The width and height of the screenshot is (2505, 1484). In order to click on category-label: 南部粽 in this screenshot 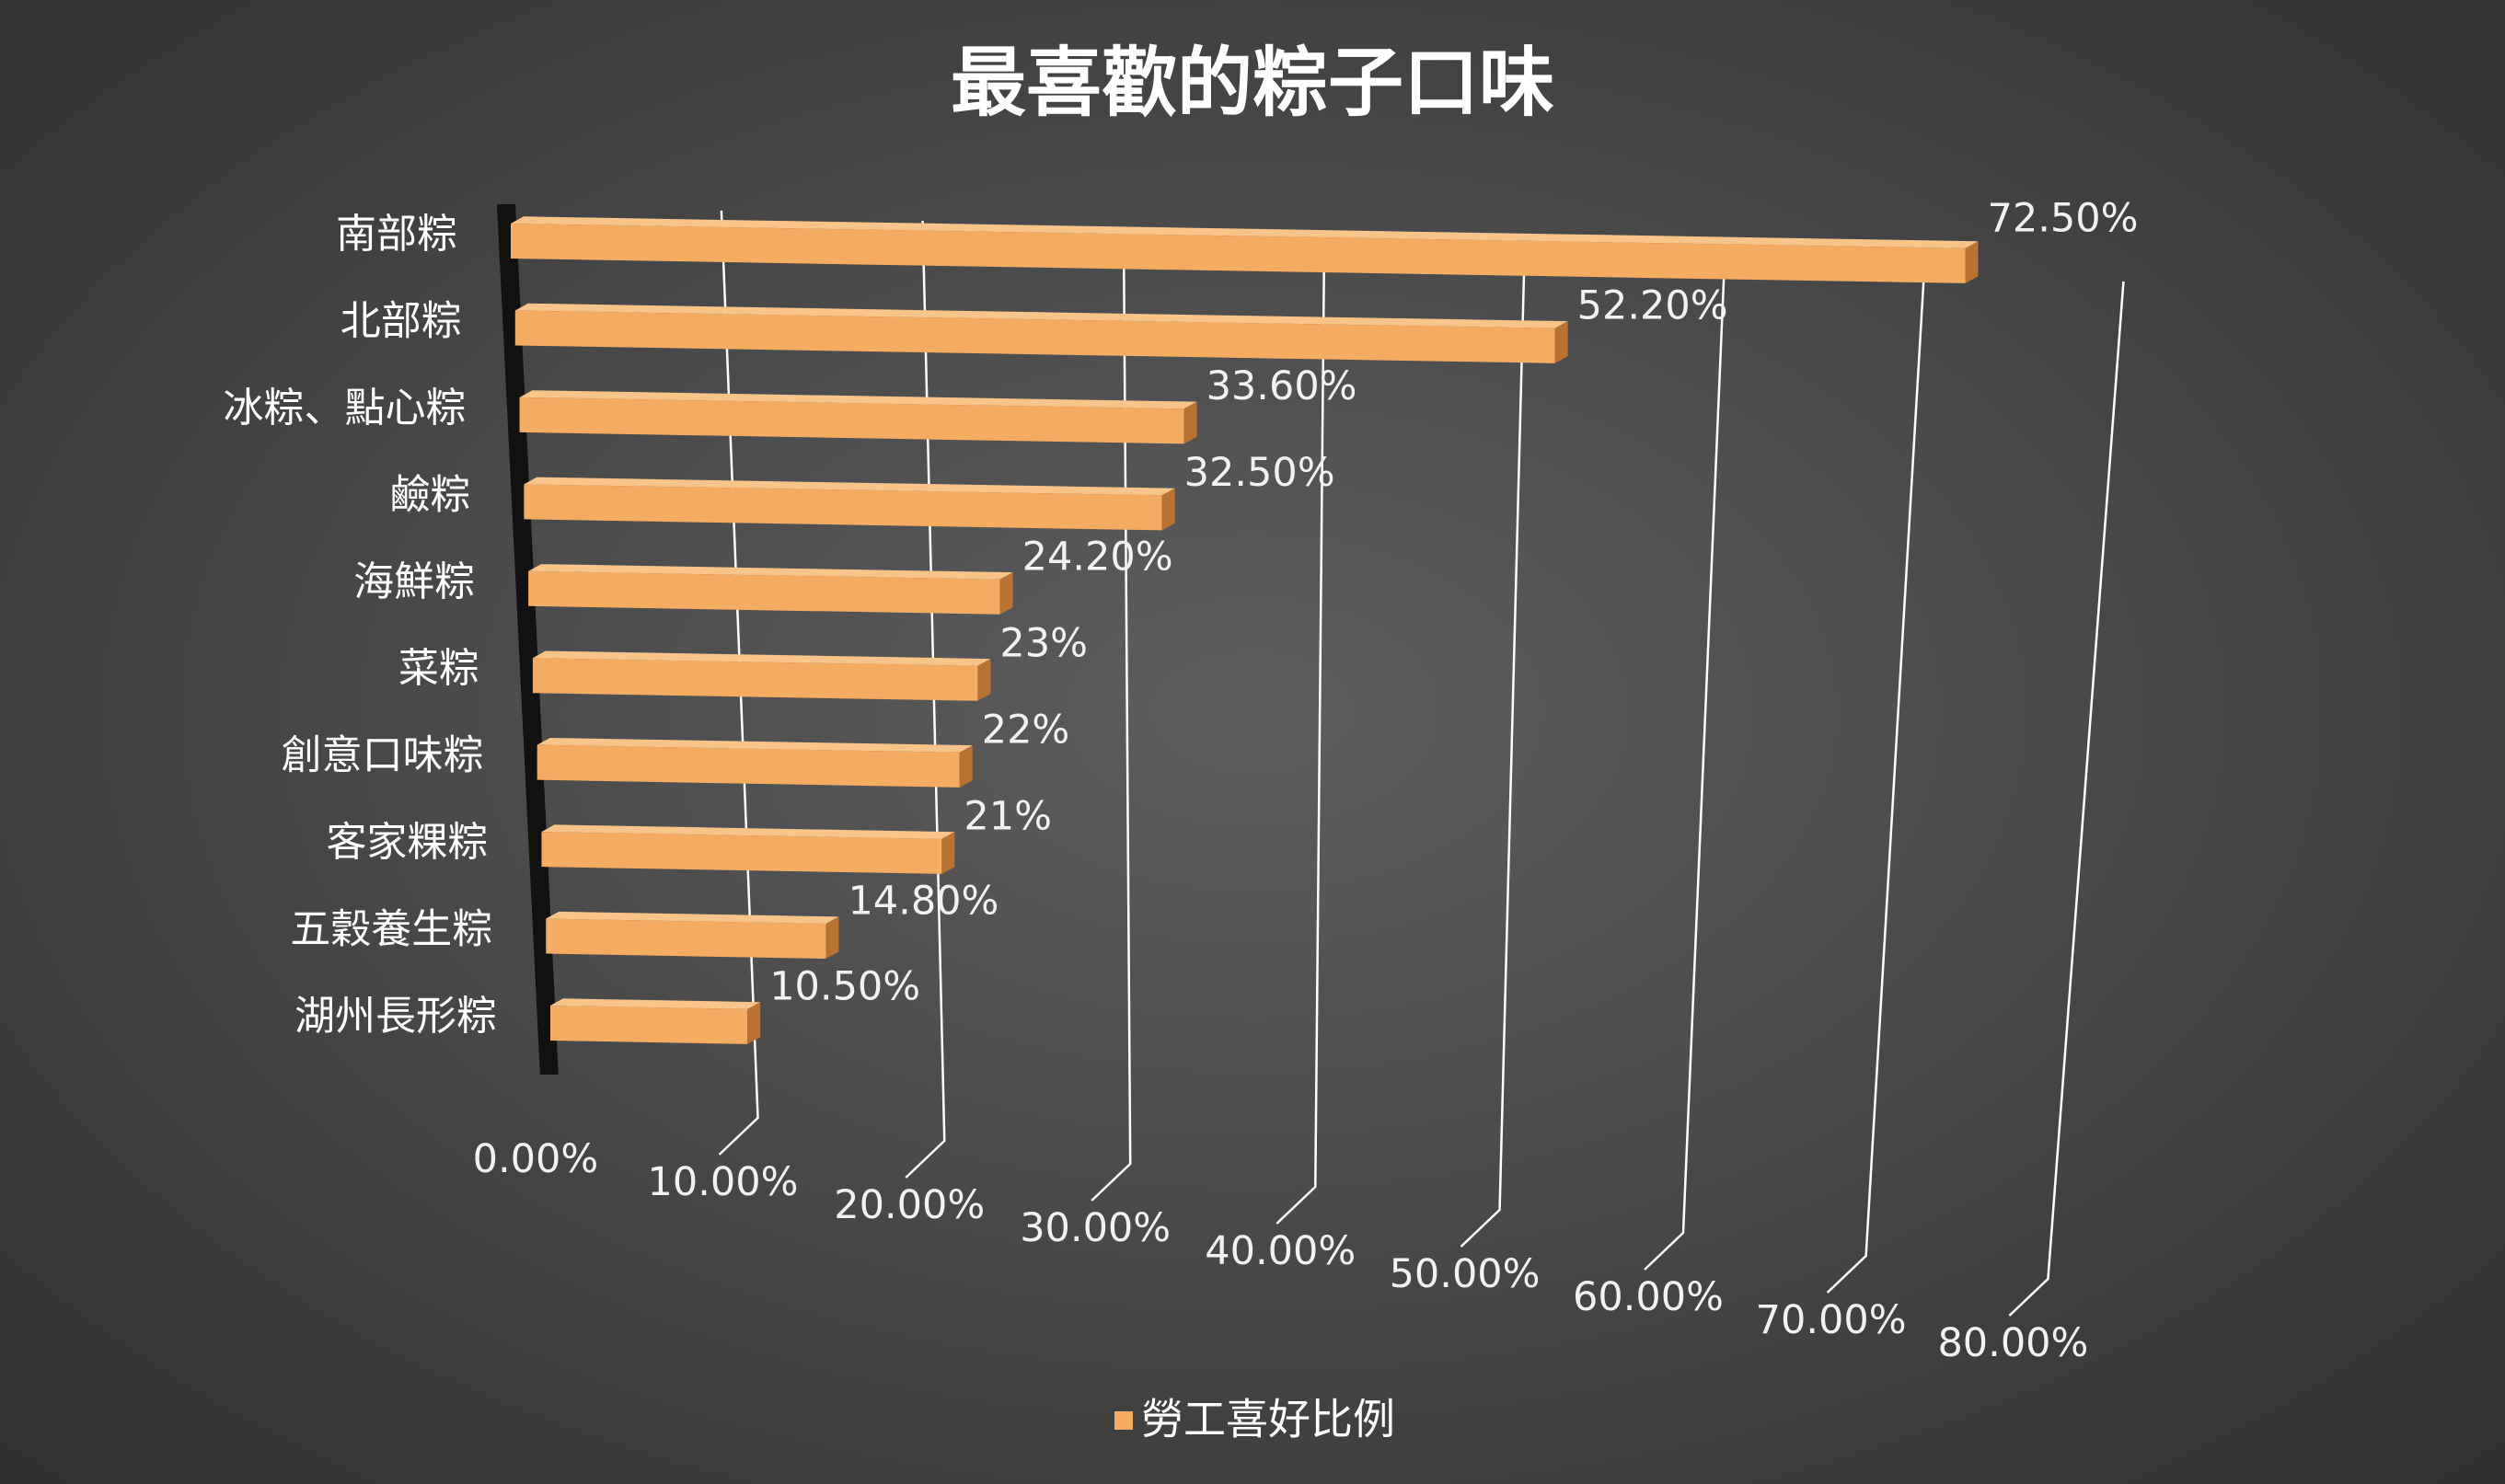, I will do `click(397, 234)`.